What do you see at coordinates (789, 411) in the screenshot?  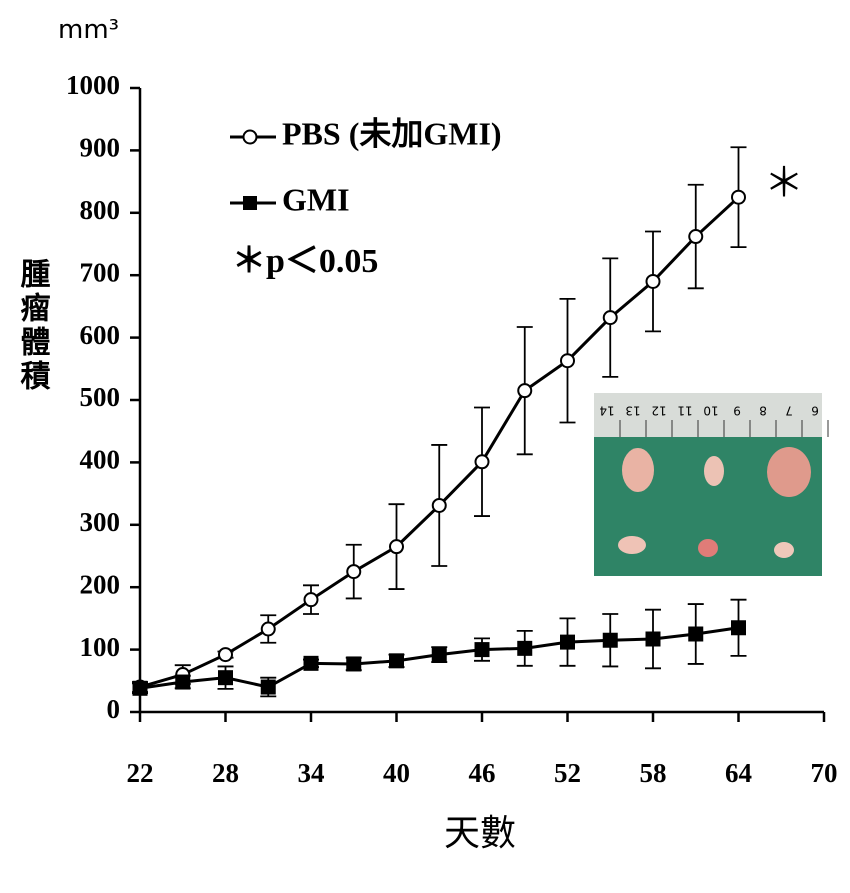 I see `ruler-label: 7` at bounding box center [789, 411].